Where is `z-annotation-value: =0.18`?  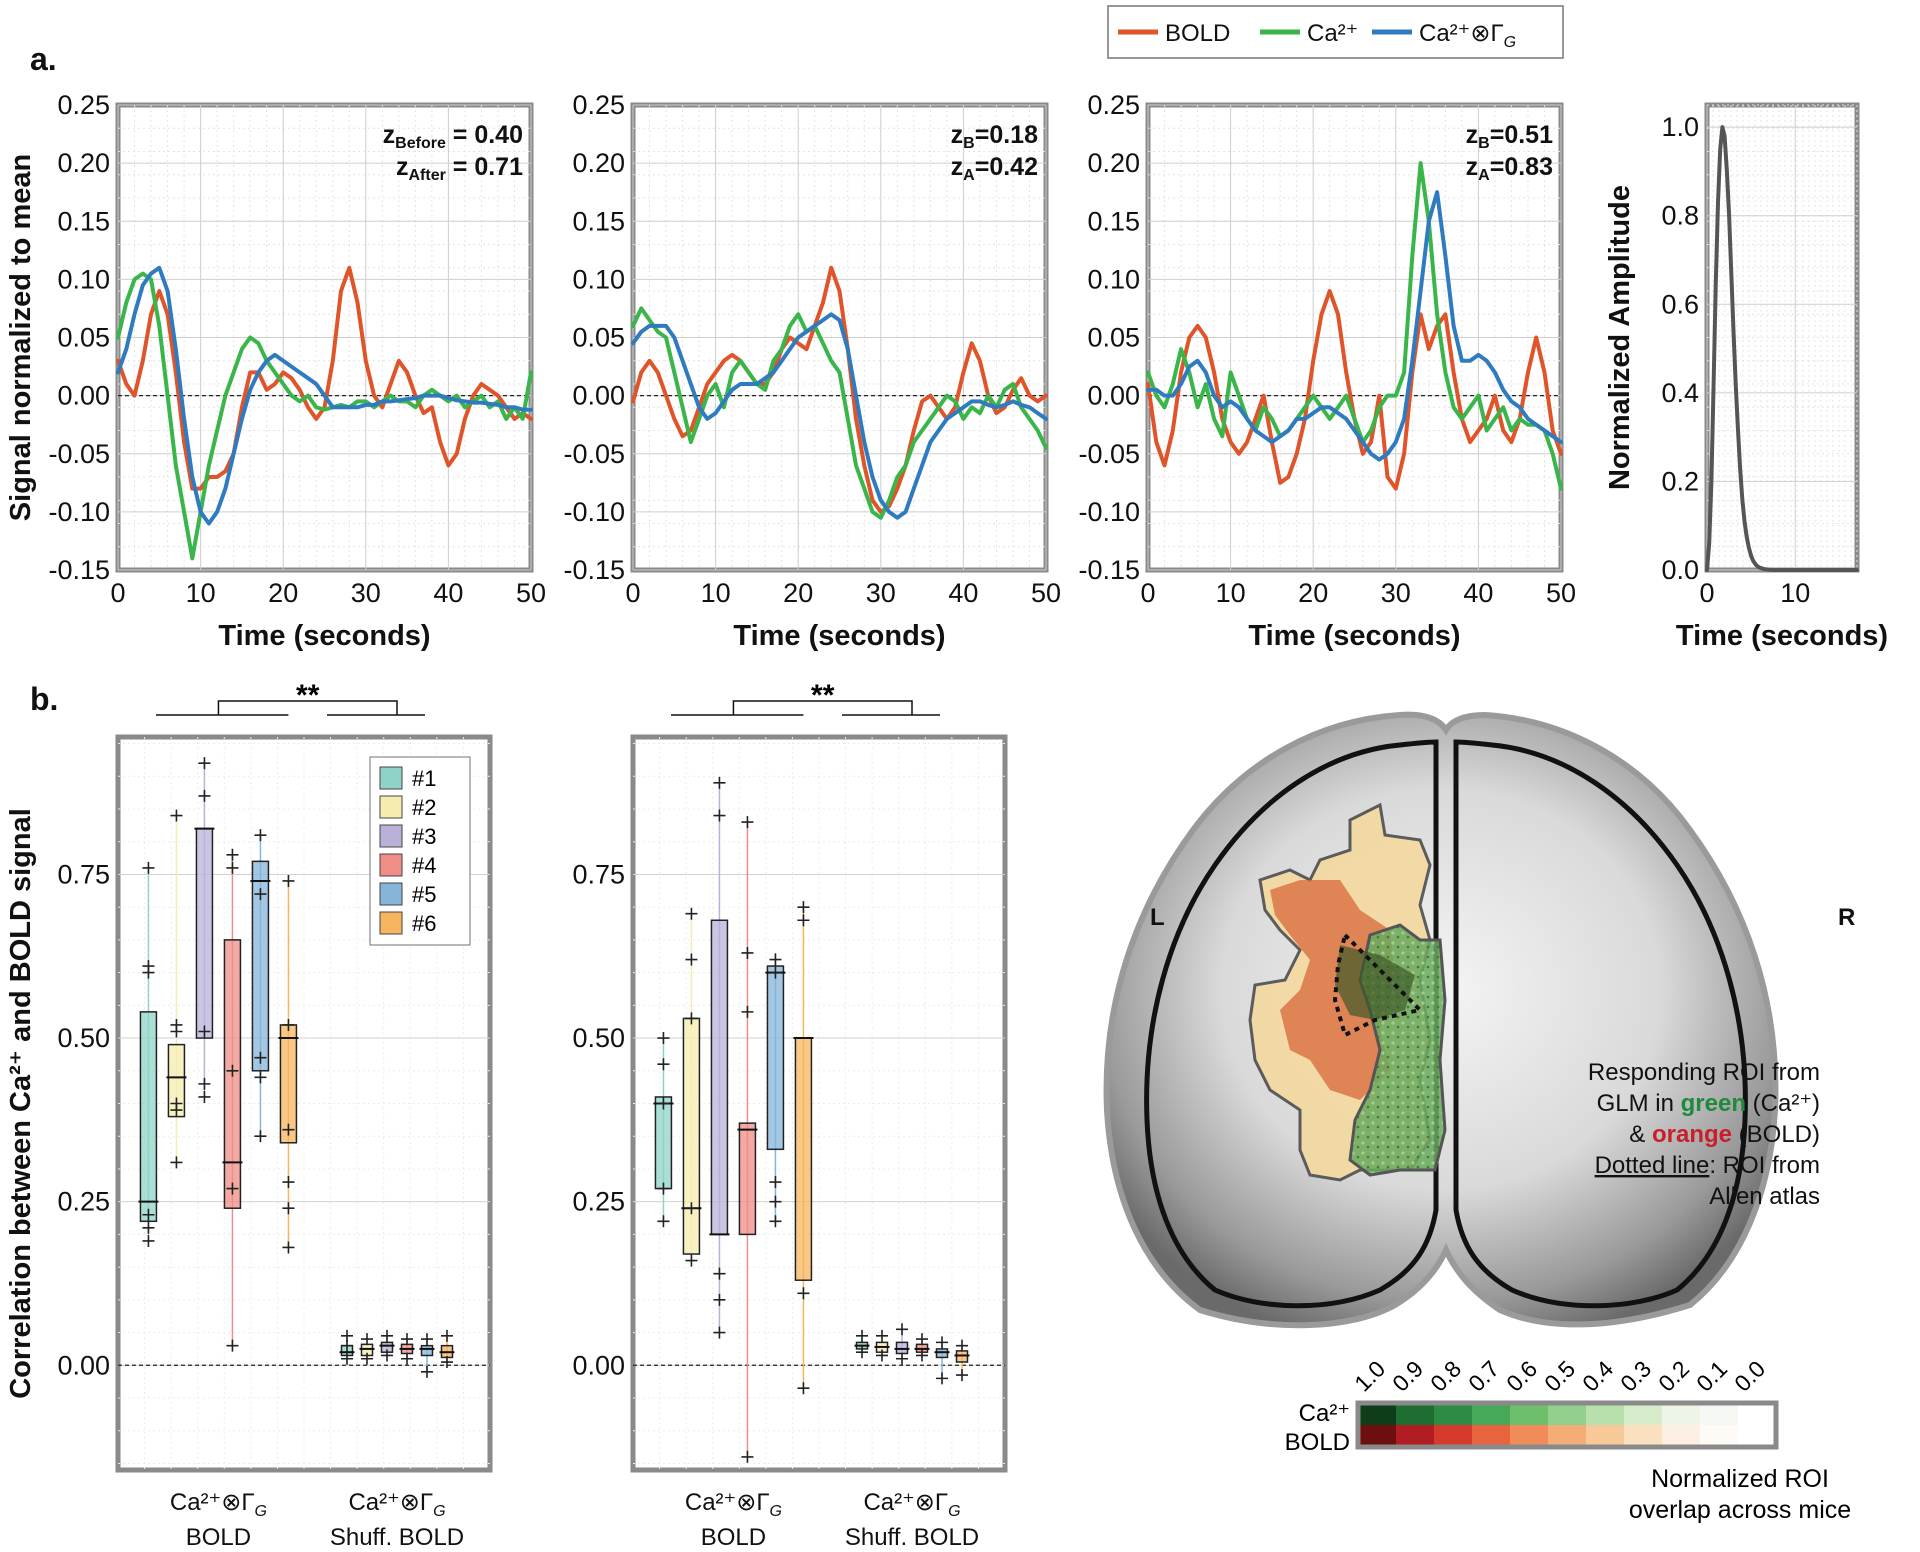
z-annotation-value: =0.18 is located at coordinates (1006, 135).